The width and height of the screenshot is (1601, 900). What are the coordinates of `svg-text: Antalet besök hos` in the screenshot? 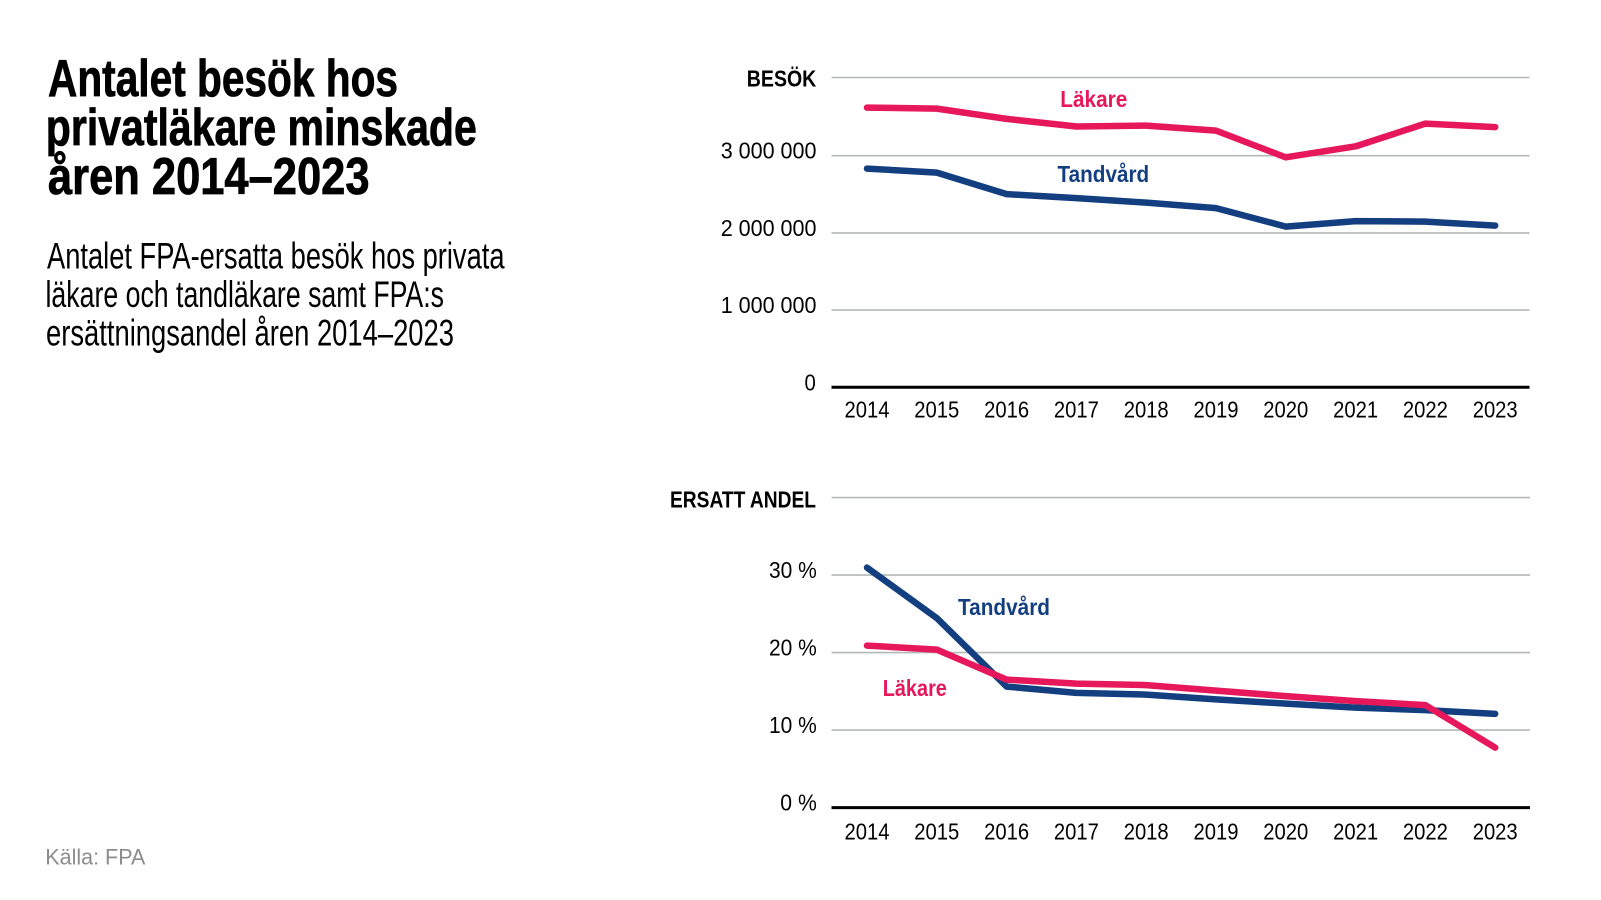 It's located at (223, 79).